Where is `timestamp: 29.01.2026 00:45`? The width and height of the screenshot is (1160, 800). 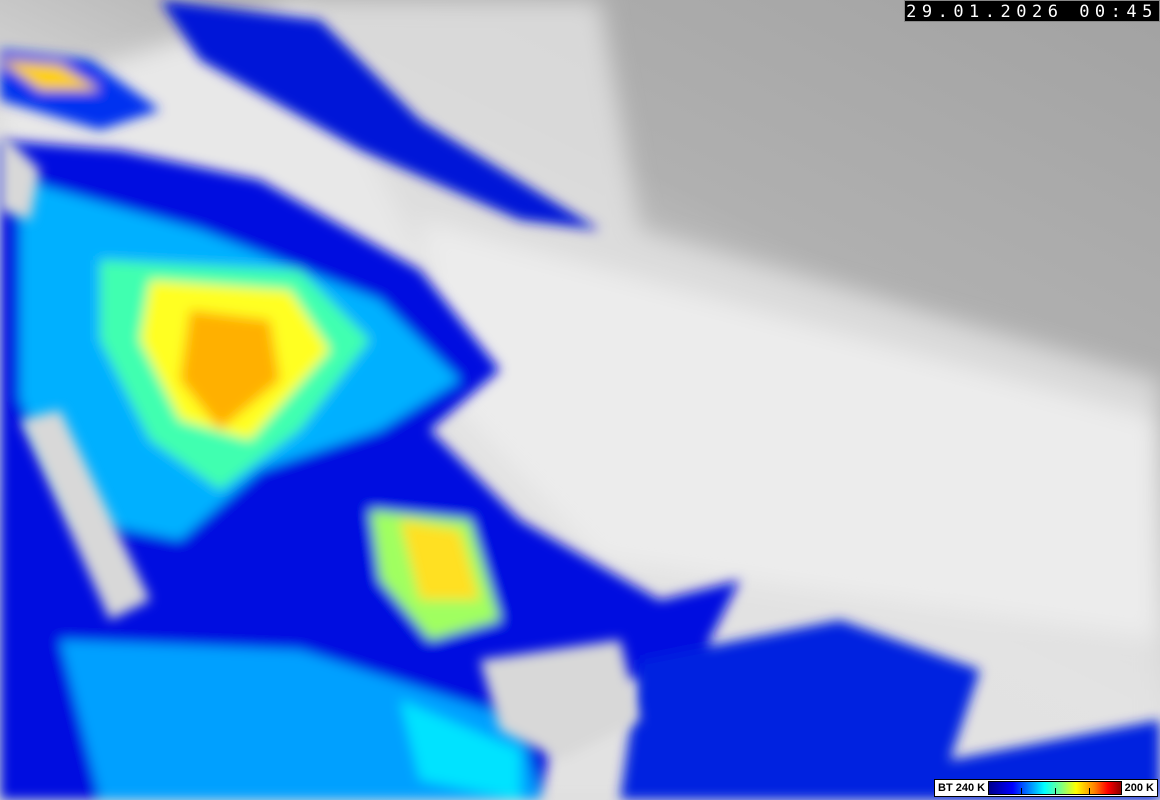 timestamp: 29.01.2026 00:45 is located at coordinates (1032, 11).